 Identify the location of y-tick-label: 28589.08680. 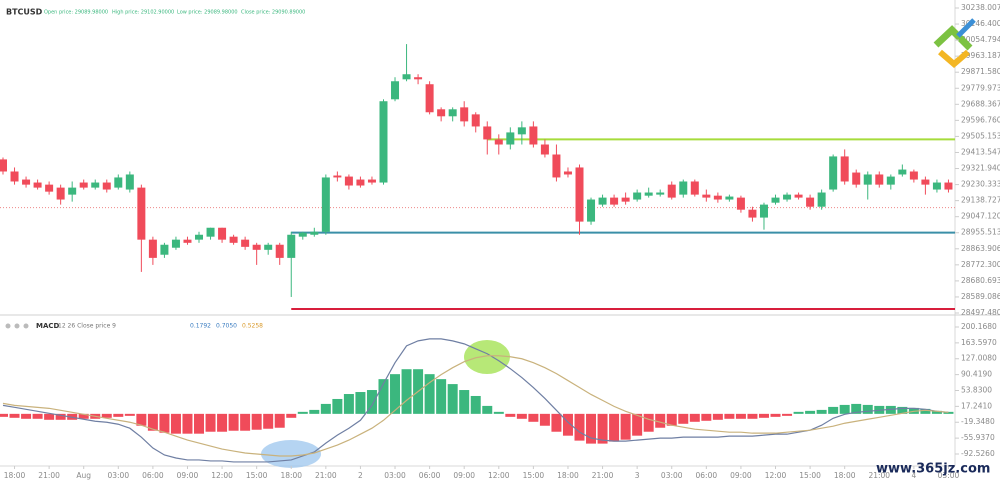
(980, 296).